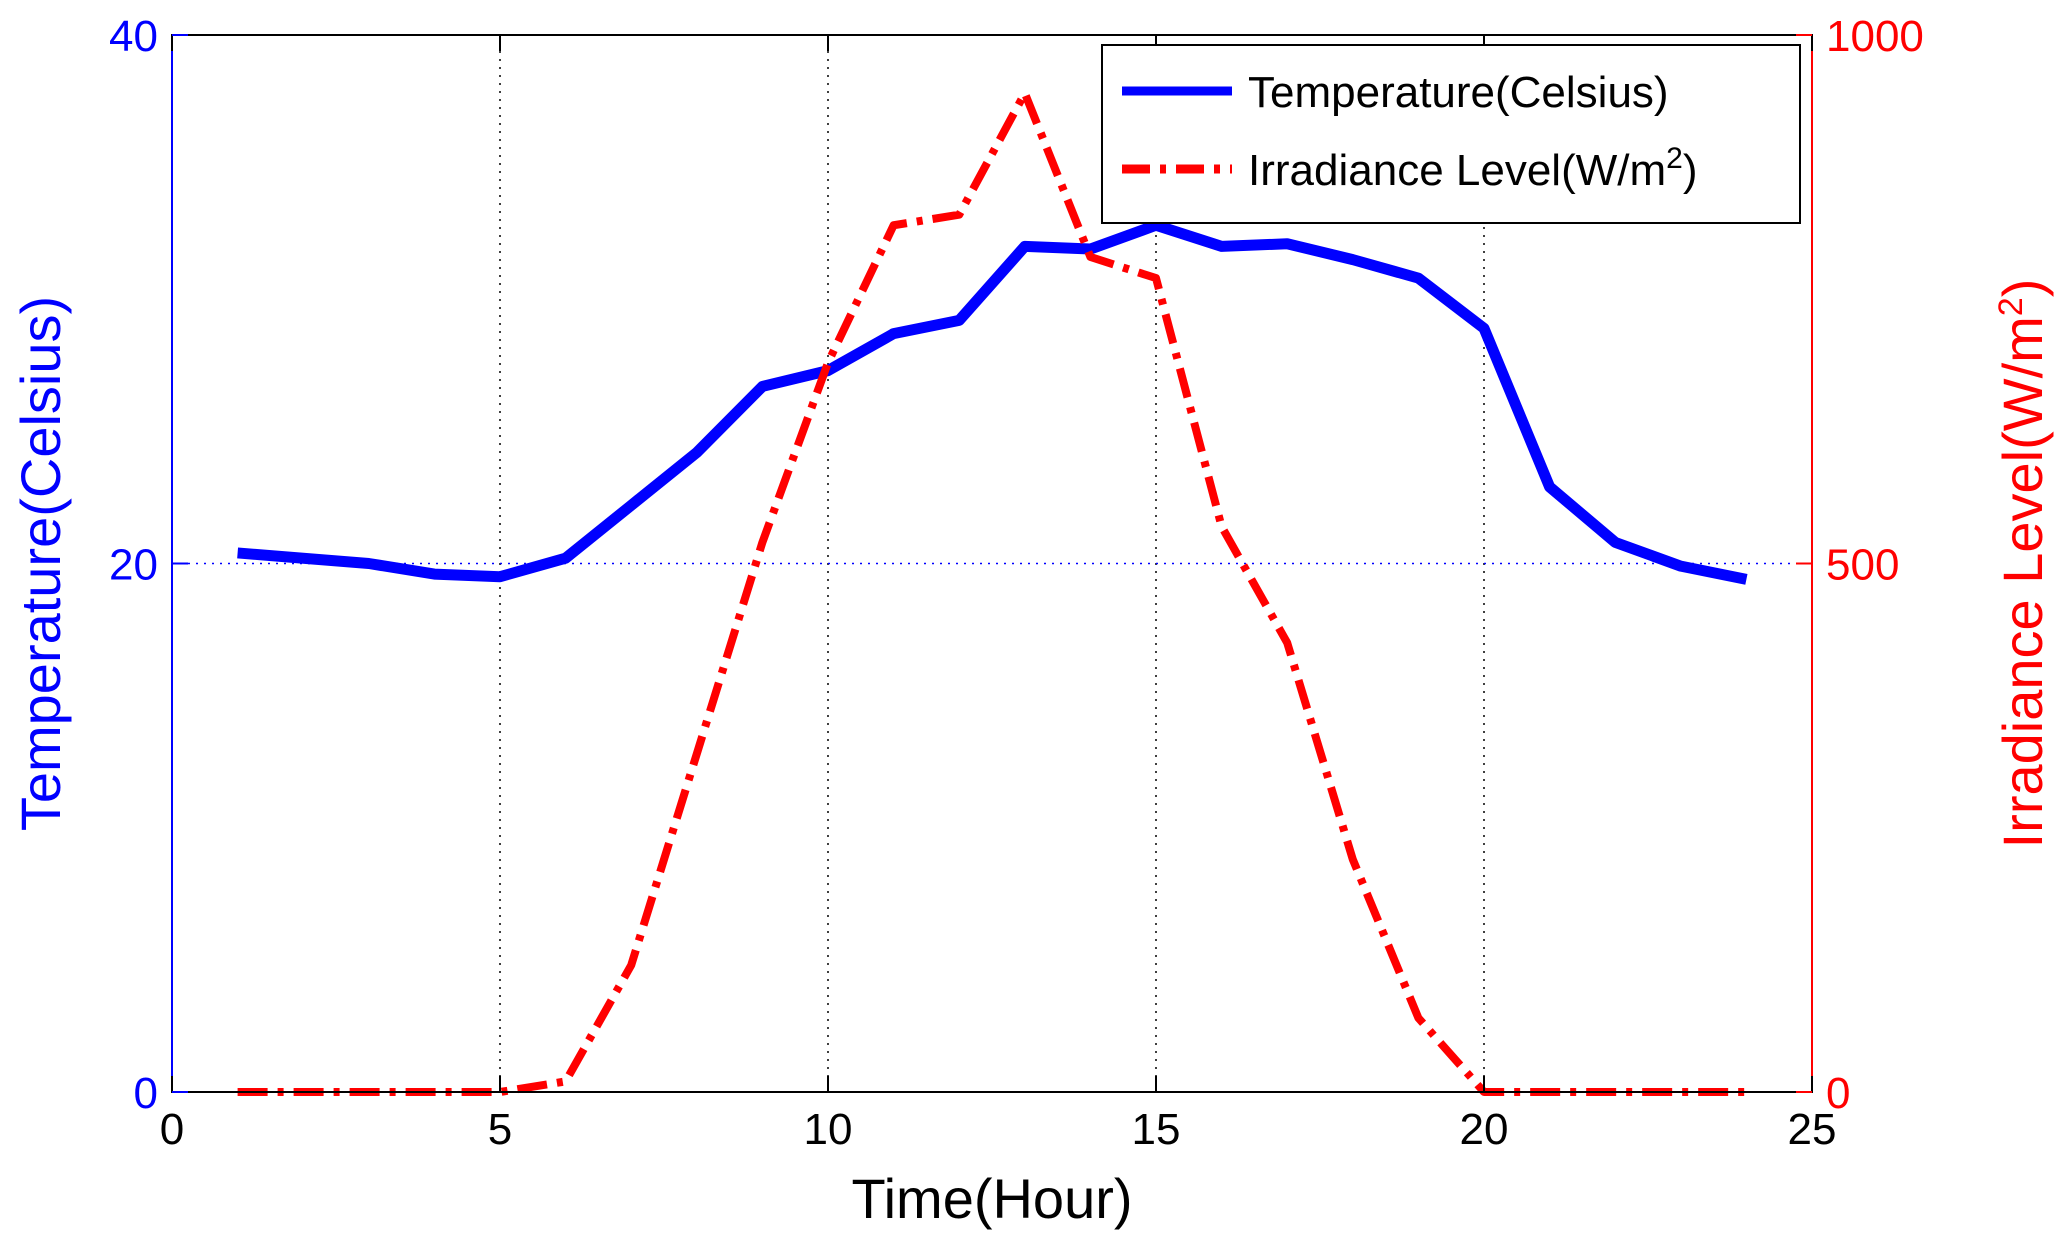 The width and height of the screenshot is (2059, 1248). I want to click on right-y-axis-title-prefix: Irradiance Level(W/m, so click(2022, 582).